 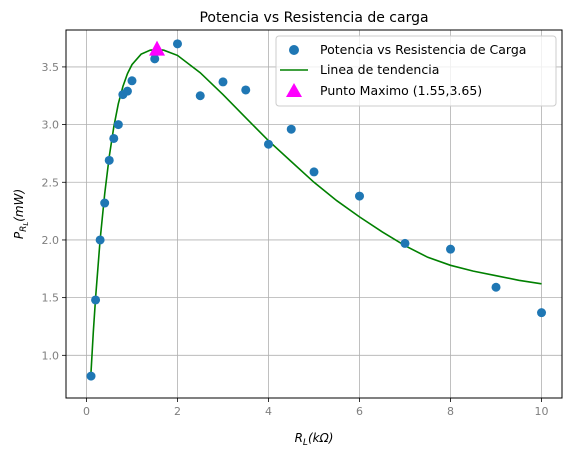 What do you see at coordinates (51, 125) in the screenshot?
I see `y-tick-label: 3.0` at bounding box center [51, 125].